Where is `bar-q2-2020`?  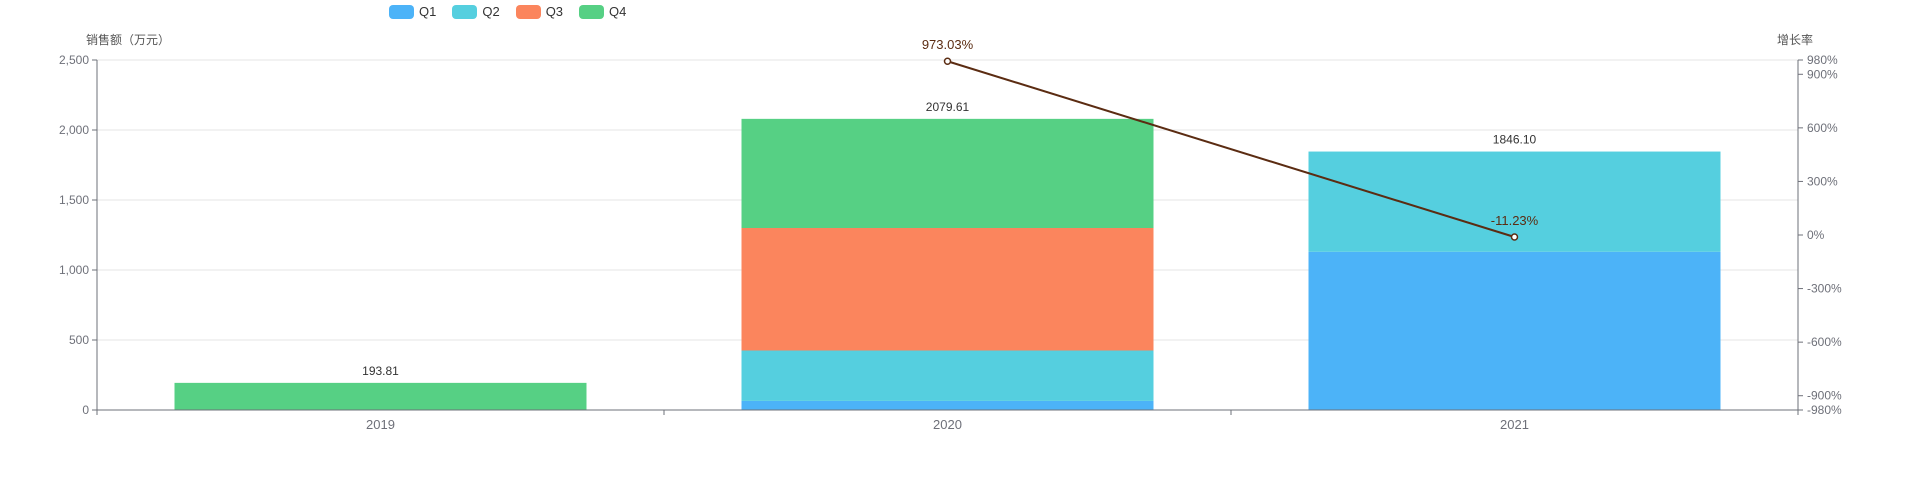 bar-q2-2020 is located at coordinates (947, 375).